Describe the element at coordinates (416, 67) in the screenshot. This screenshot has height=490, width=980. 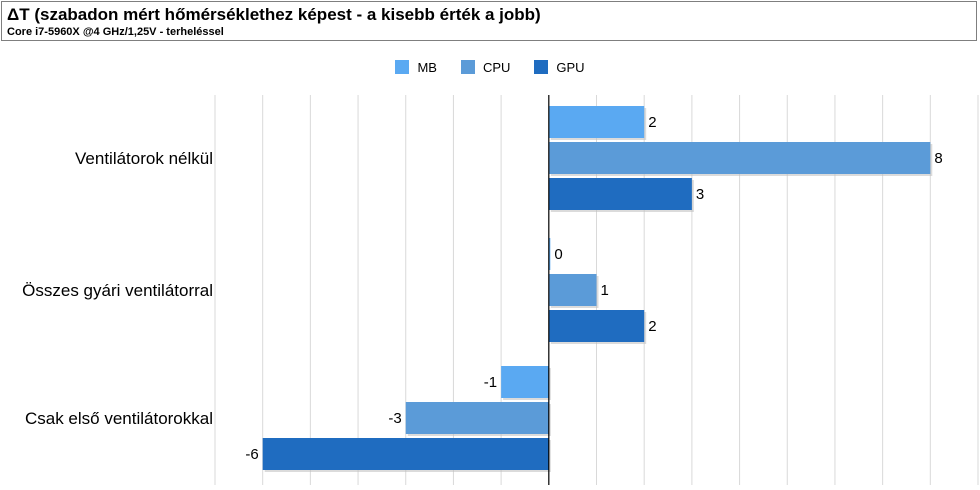
I see `legend-item: MB` at that location.